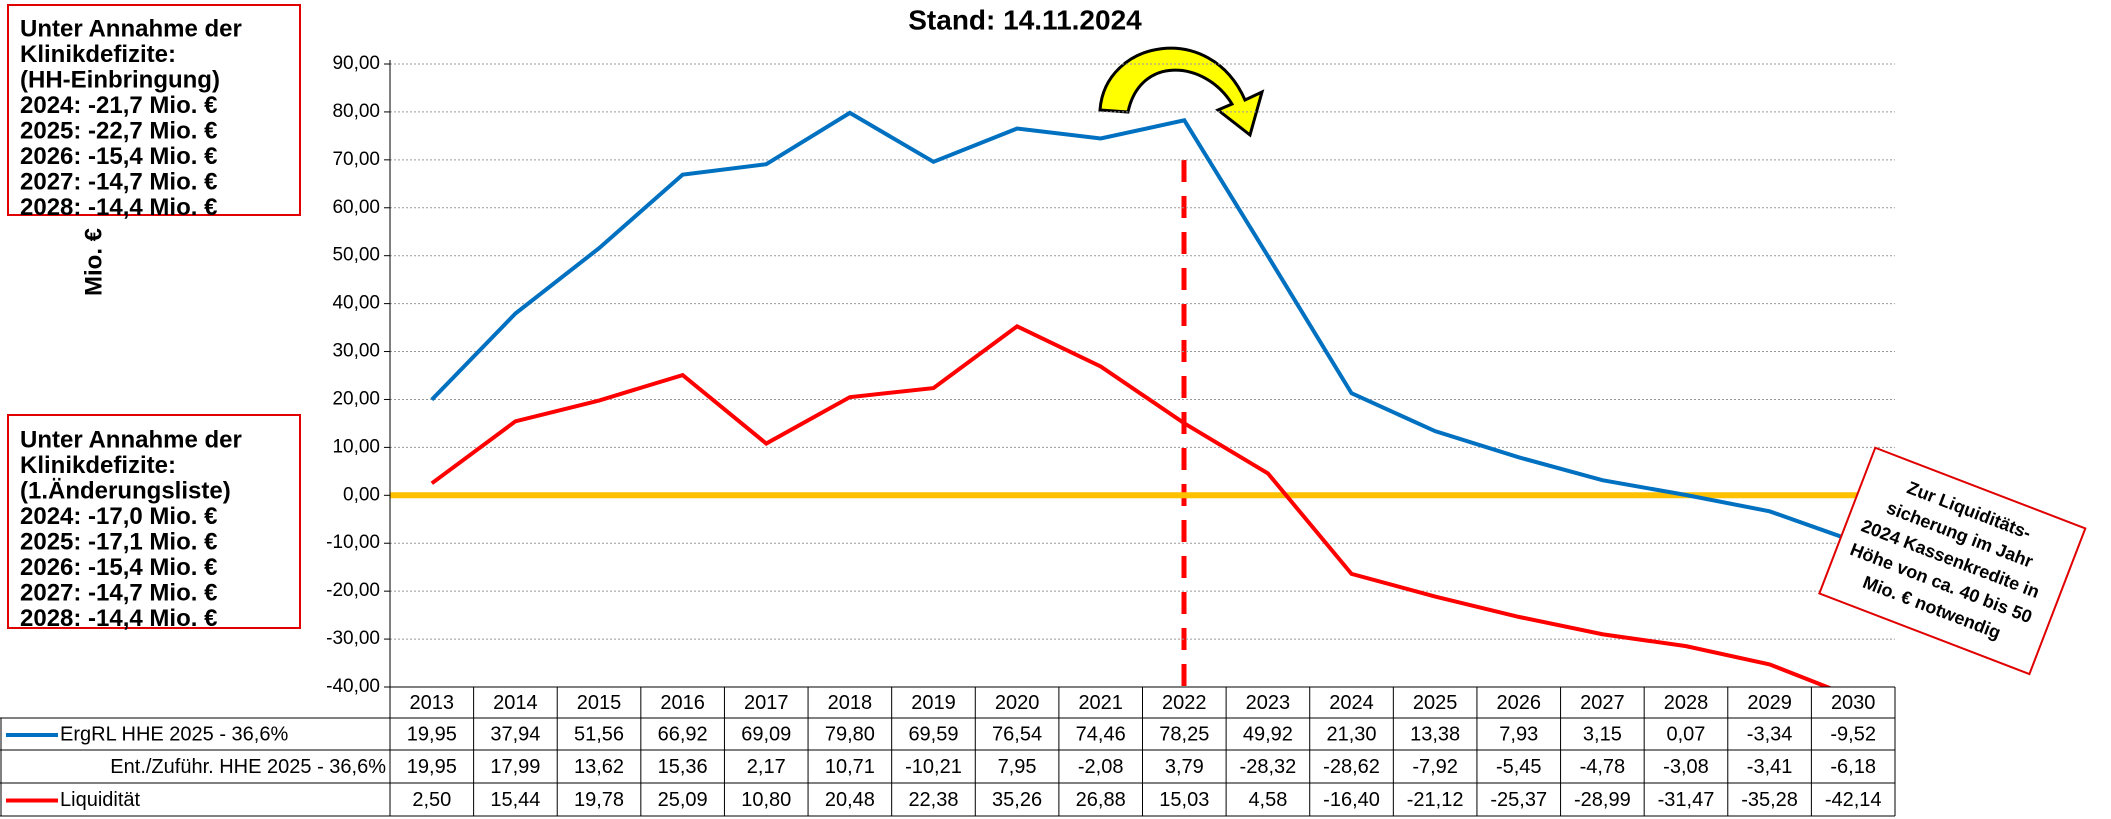 This screenshot has height=819, width=2111. I want to click on table-cell: 17,99, so click(515, 767).